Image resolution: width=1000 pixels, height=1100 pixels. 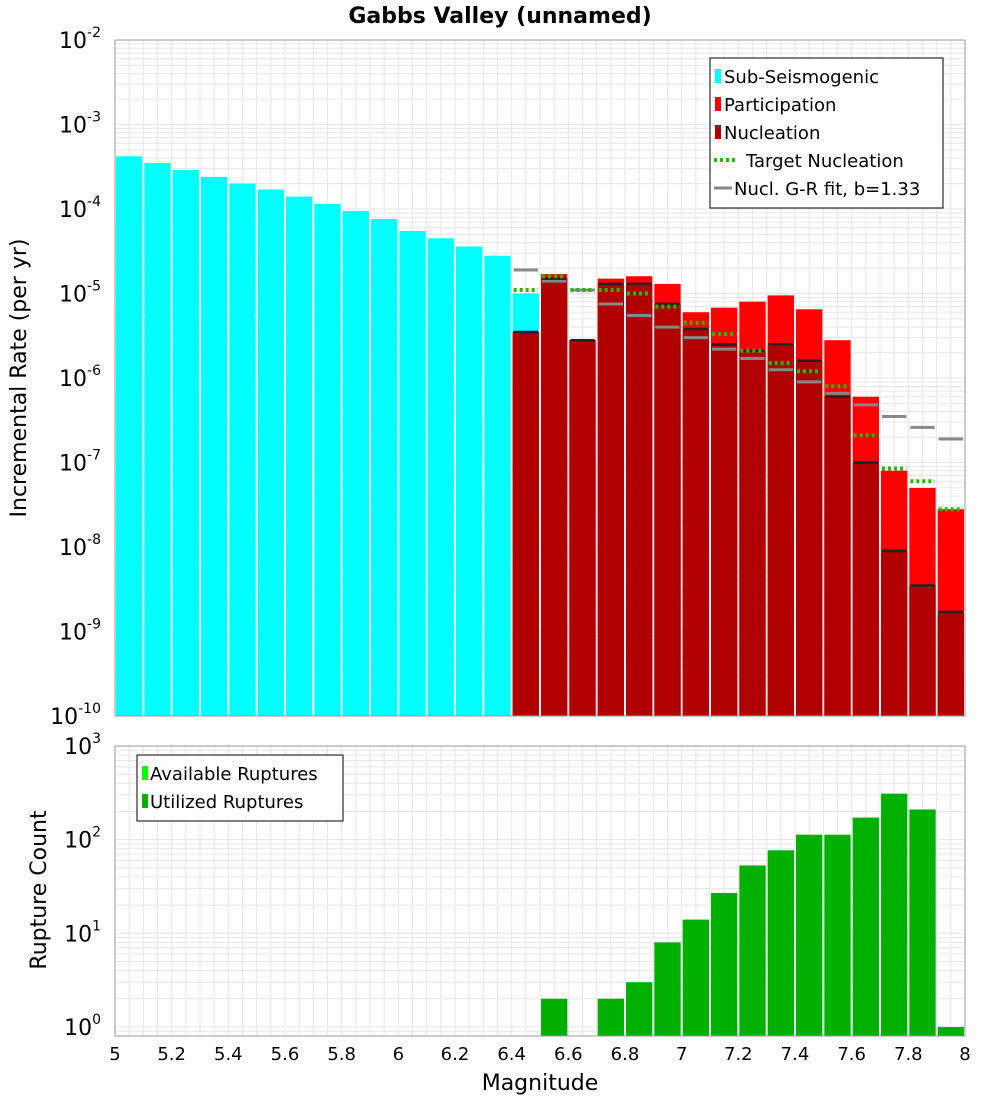 What do you see at coordinates (780, 105) in the screenshot?
I see `rate-legend-label: Participation` at bounding box center [780, 105].